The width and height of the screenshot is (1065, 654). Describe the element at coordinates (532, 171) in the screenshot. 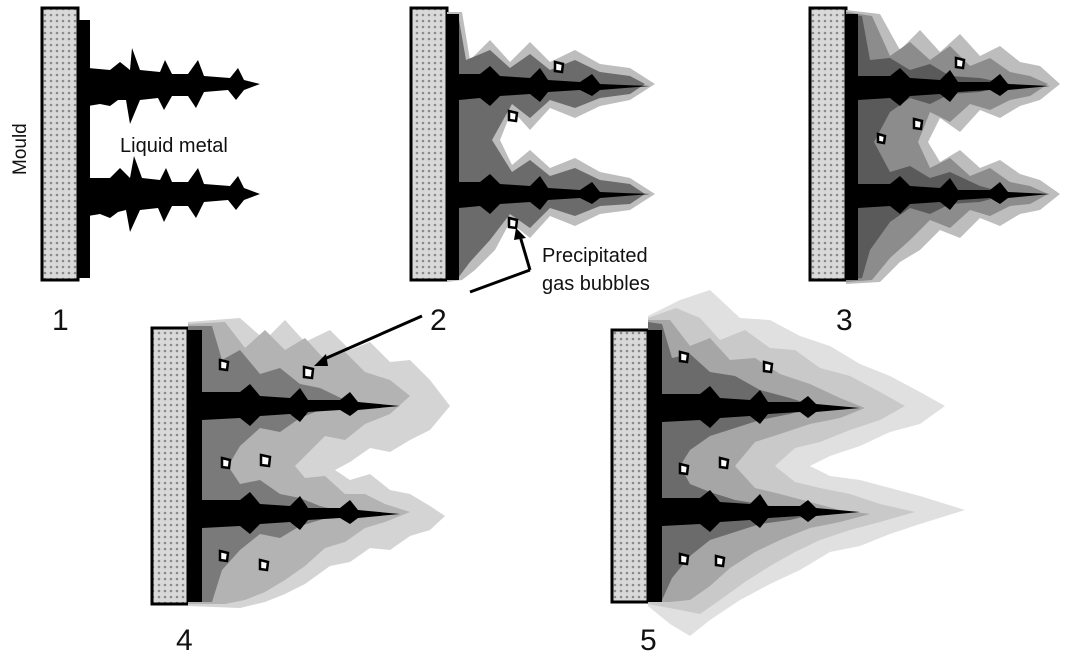

I see `panel-2: Precipitated gas bubbles 2` at that location.